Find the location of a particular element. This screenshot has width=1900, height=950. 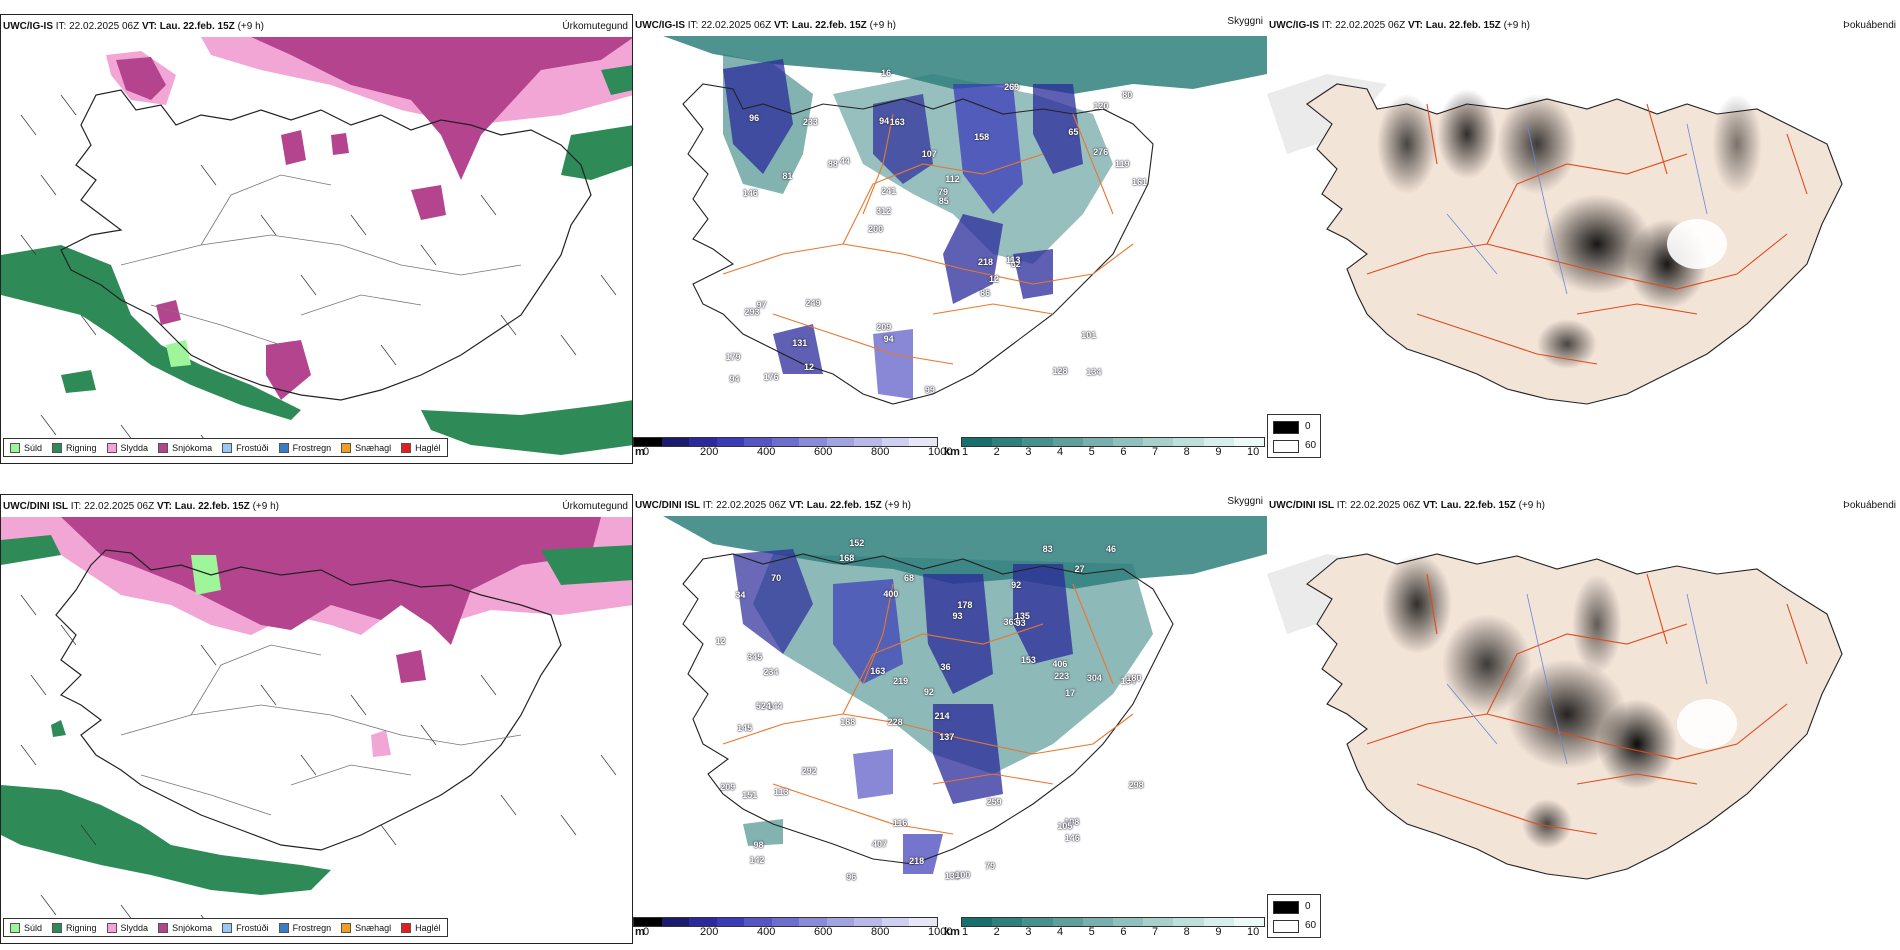

cloud-base-label: 119 is located at coordinates (1122, 164).